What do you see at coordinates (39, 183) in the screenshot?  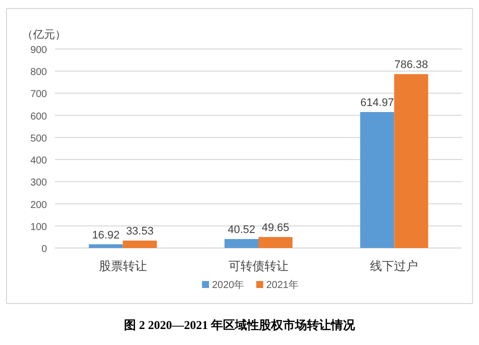 I see `y-tick-label: 300` at bounding box center [39, 183].